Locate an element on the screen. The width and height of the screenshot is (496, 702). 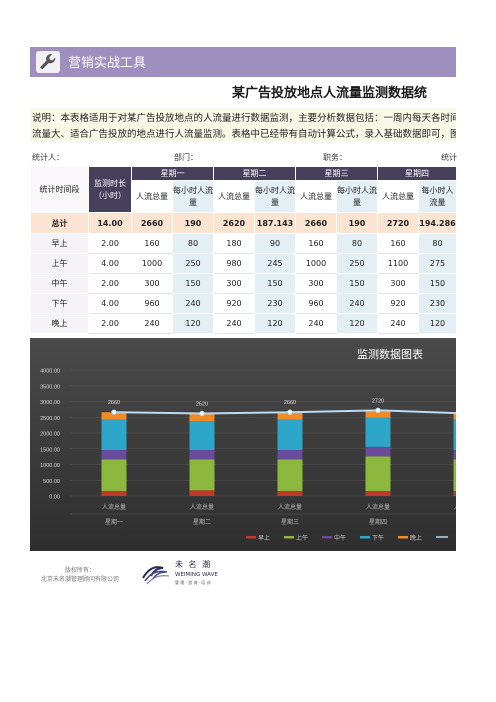
subheader-total: 人流总量 is located at coordinates (316, 196).